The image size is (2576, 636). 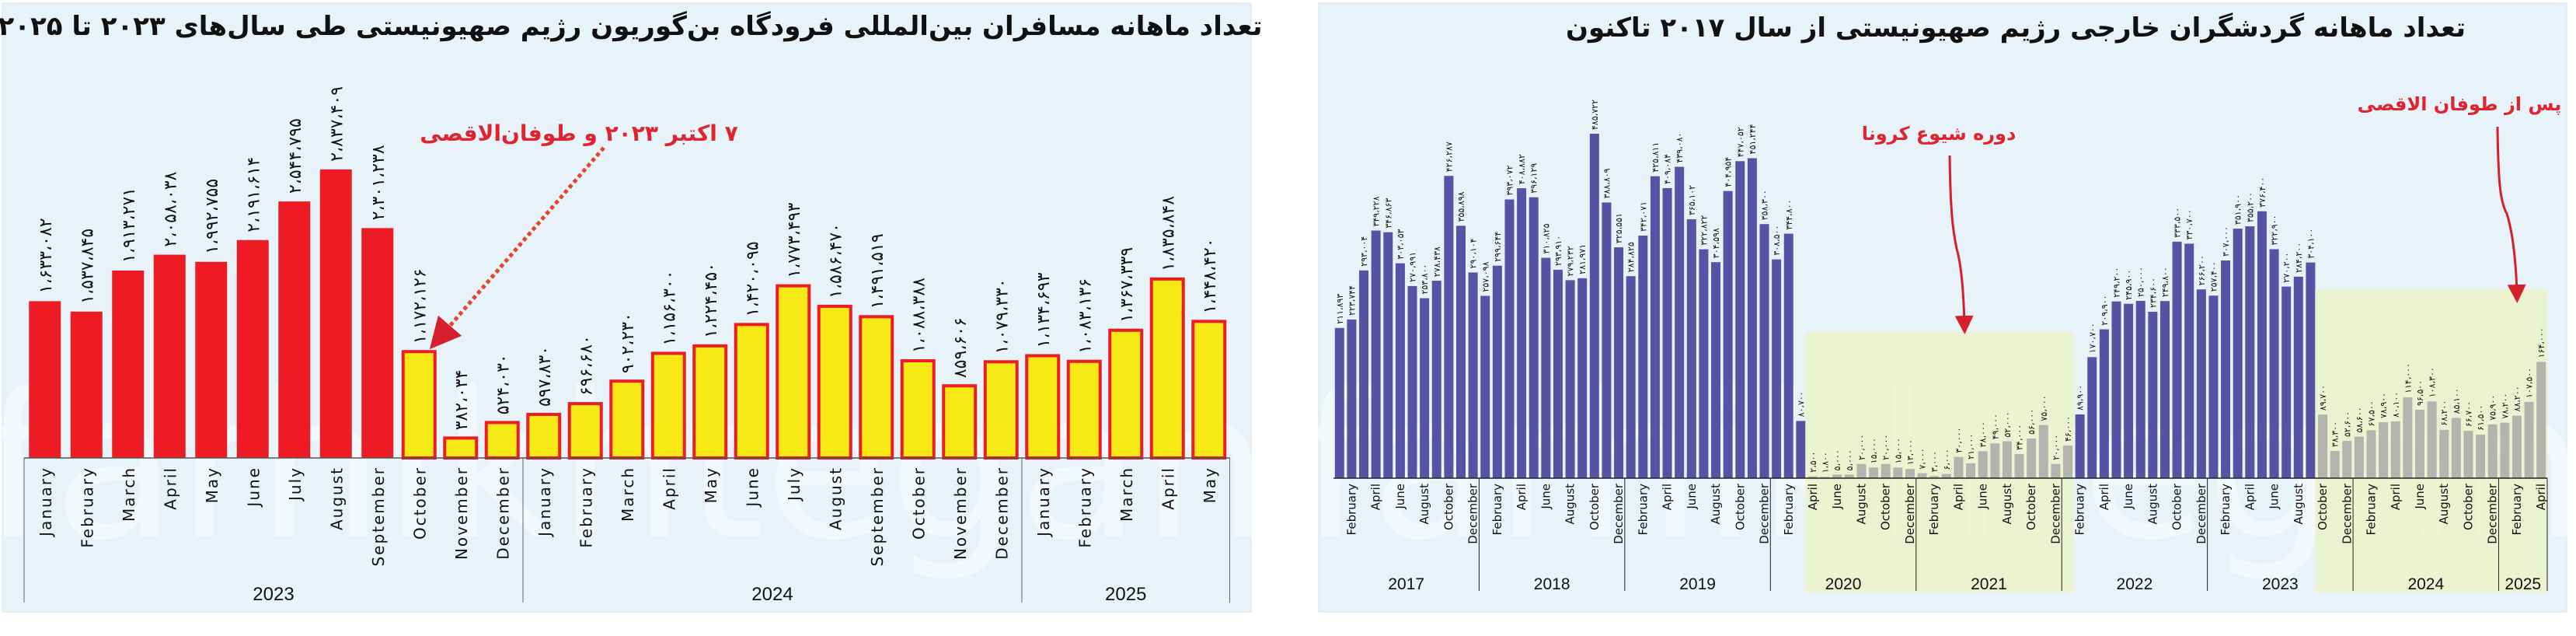 What do you see at coordinates (2523, 584) in the screenshot?
I see `year-label: 2025` at bounding box center [2523, 584].